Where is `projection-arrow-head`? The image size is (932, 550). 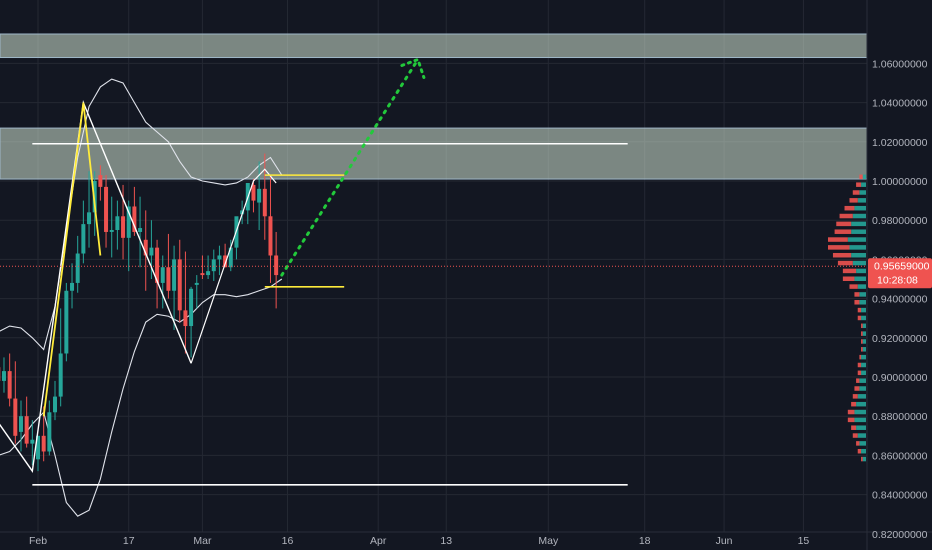 projection-arrow-head is located at coordinates (413, 68).